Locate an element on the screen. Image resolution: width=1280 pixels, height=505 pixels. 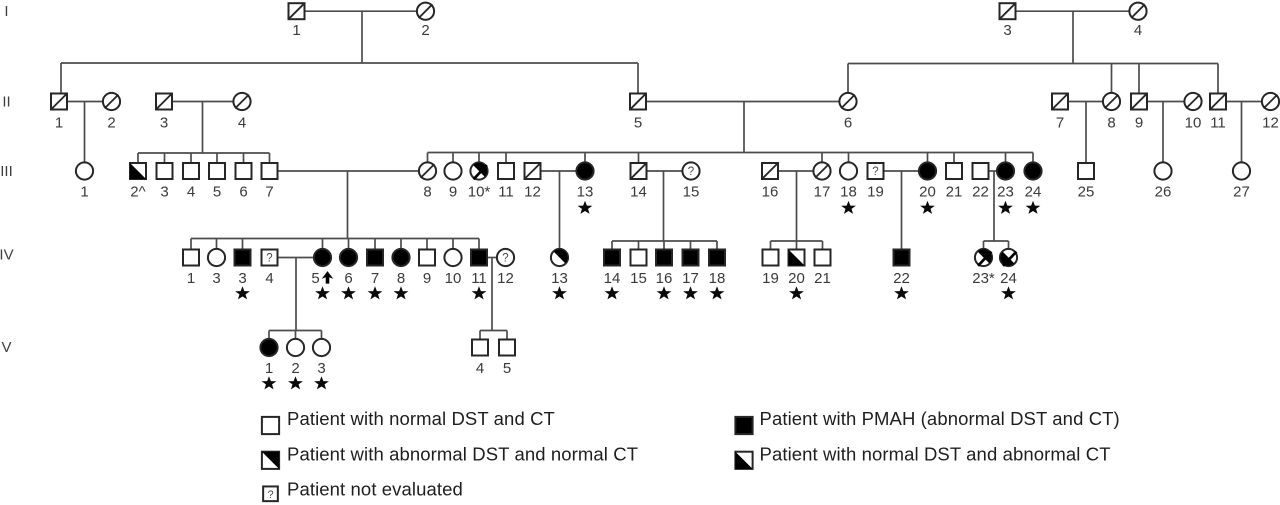
svg-text: 25 is located at coordinates (1086, 192).